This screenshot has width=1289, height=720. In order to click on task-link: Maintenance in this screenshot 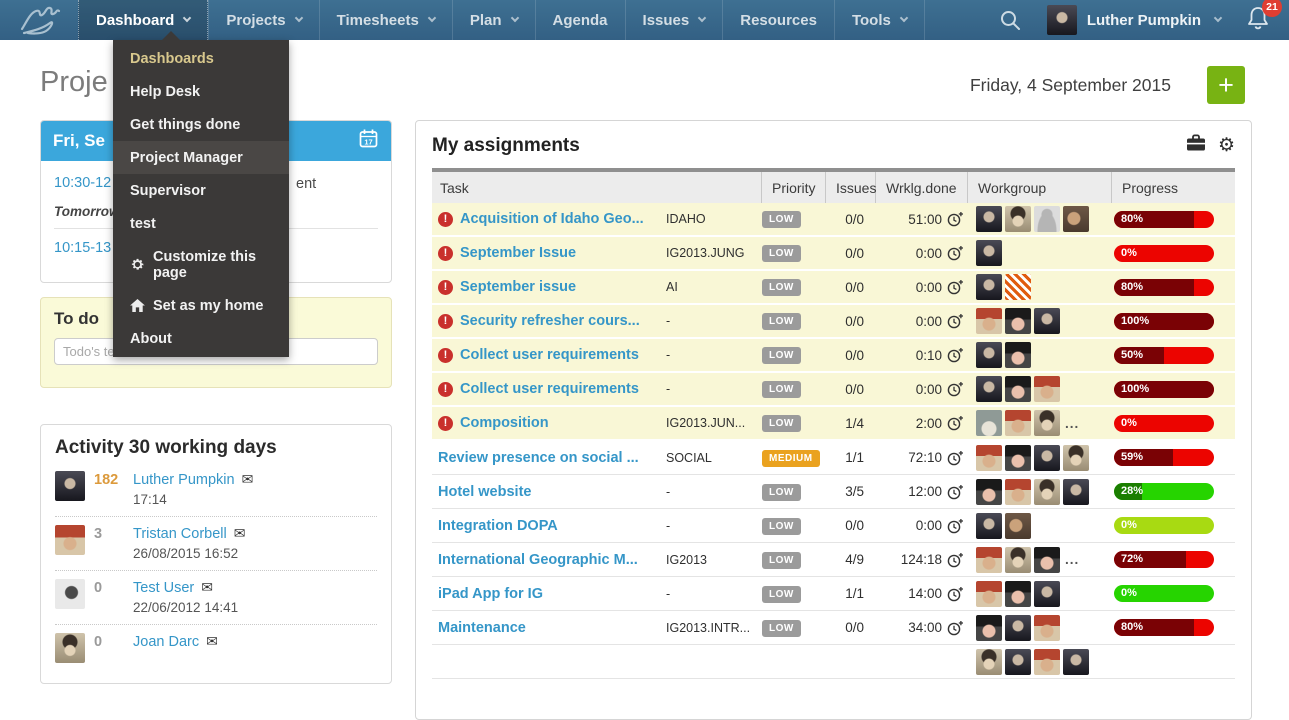, I will do `click(482, 627)`.